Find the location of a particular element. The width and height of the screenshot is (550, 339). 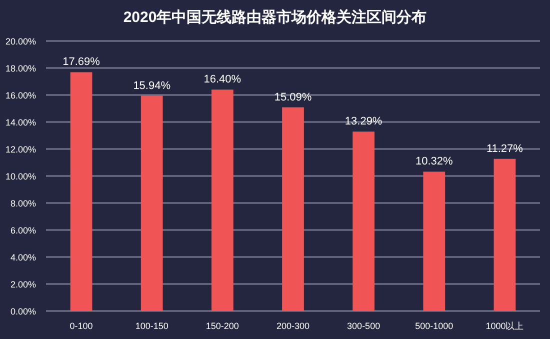

data-label: 13.29% is located at coordinates (363, 122).